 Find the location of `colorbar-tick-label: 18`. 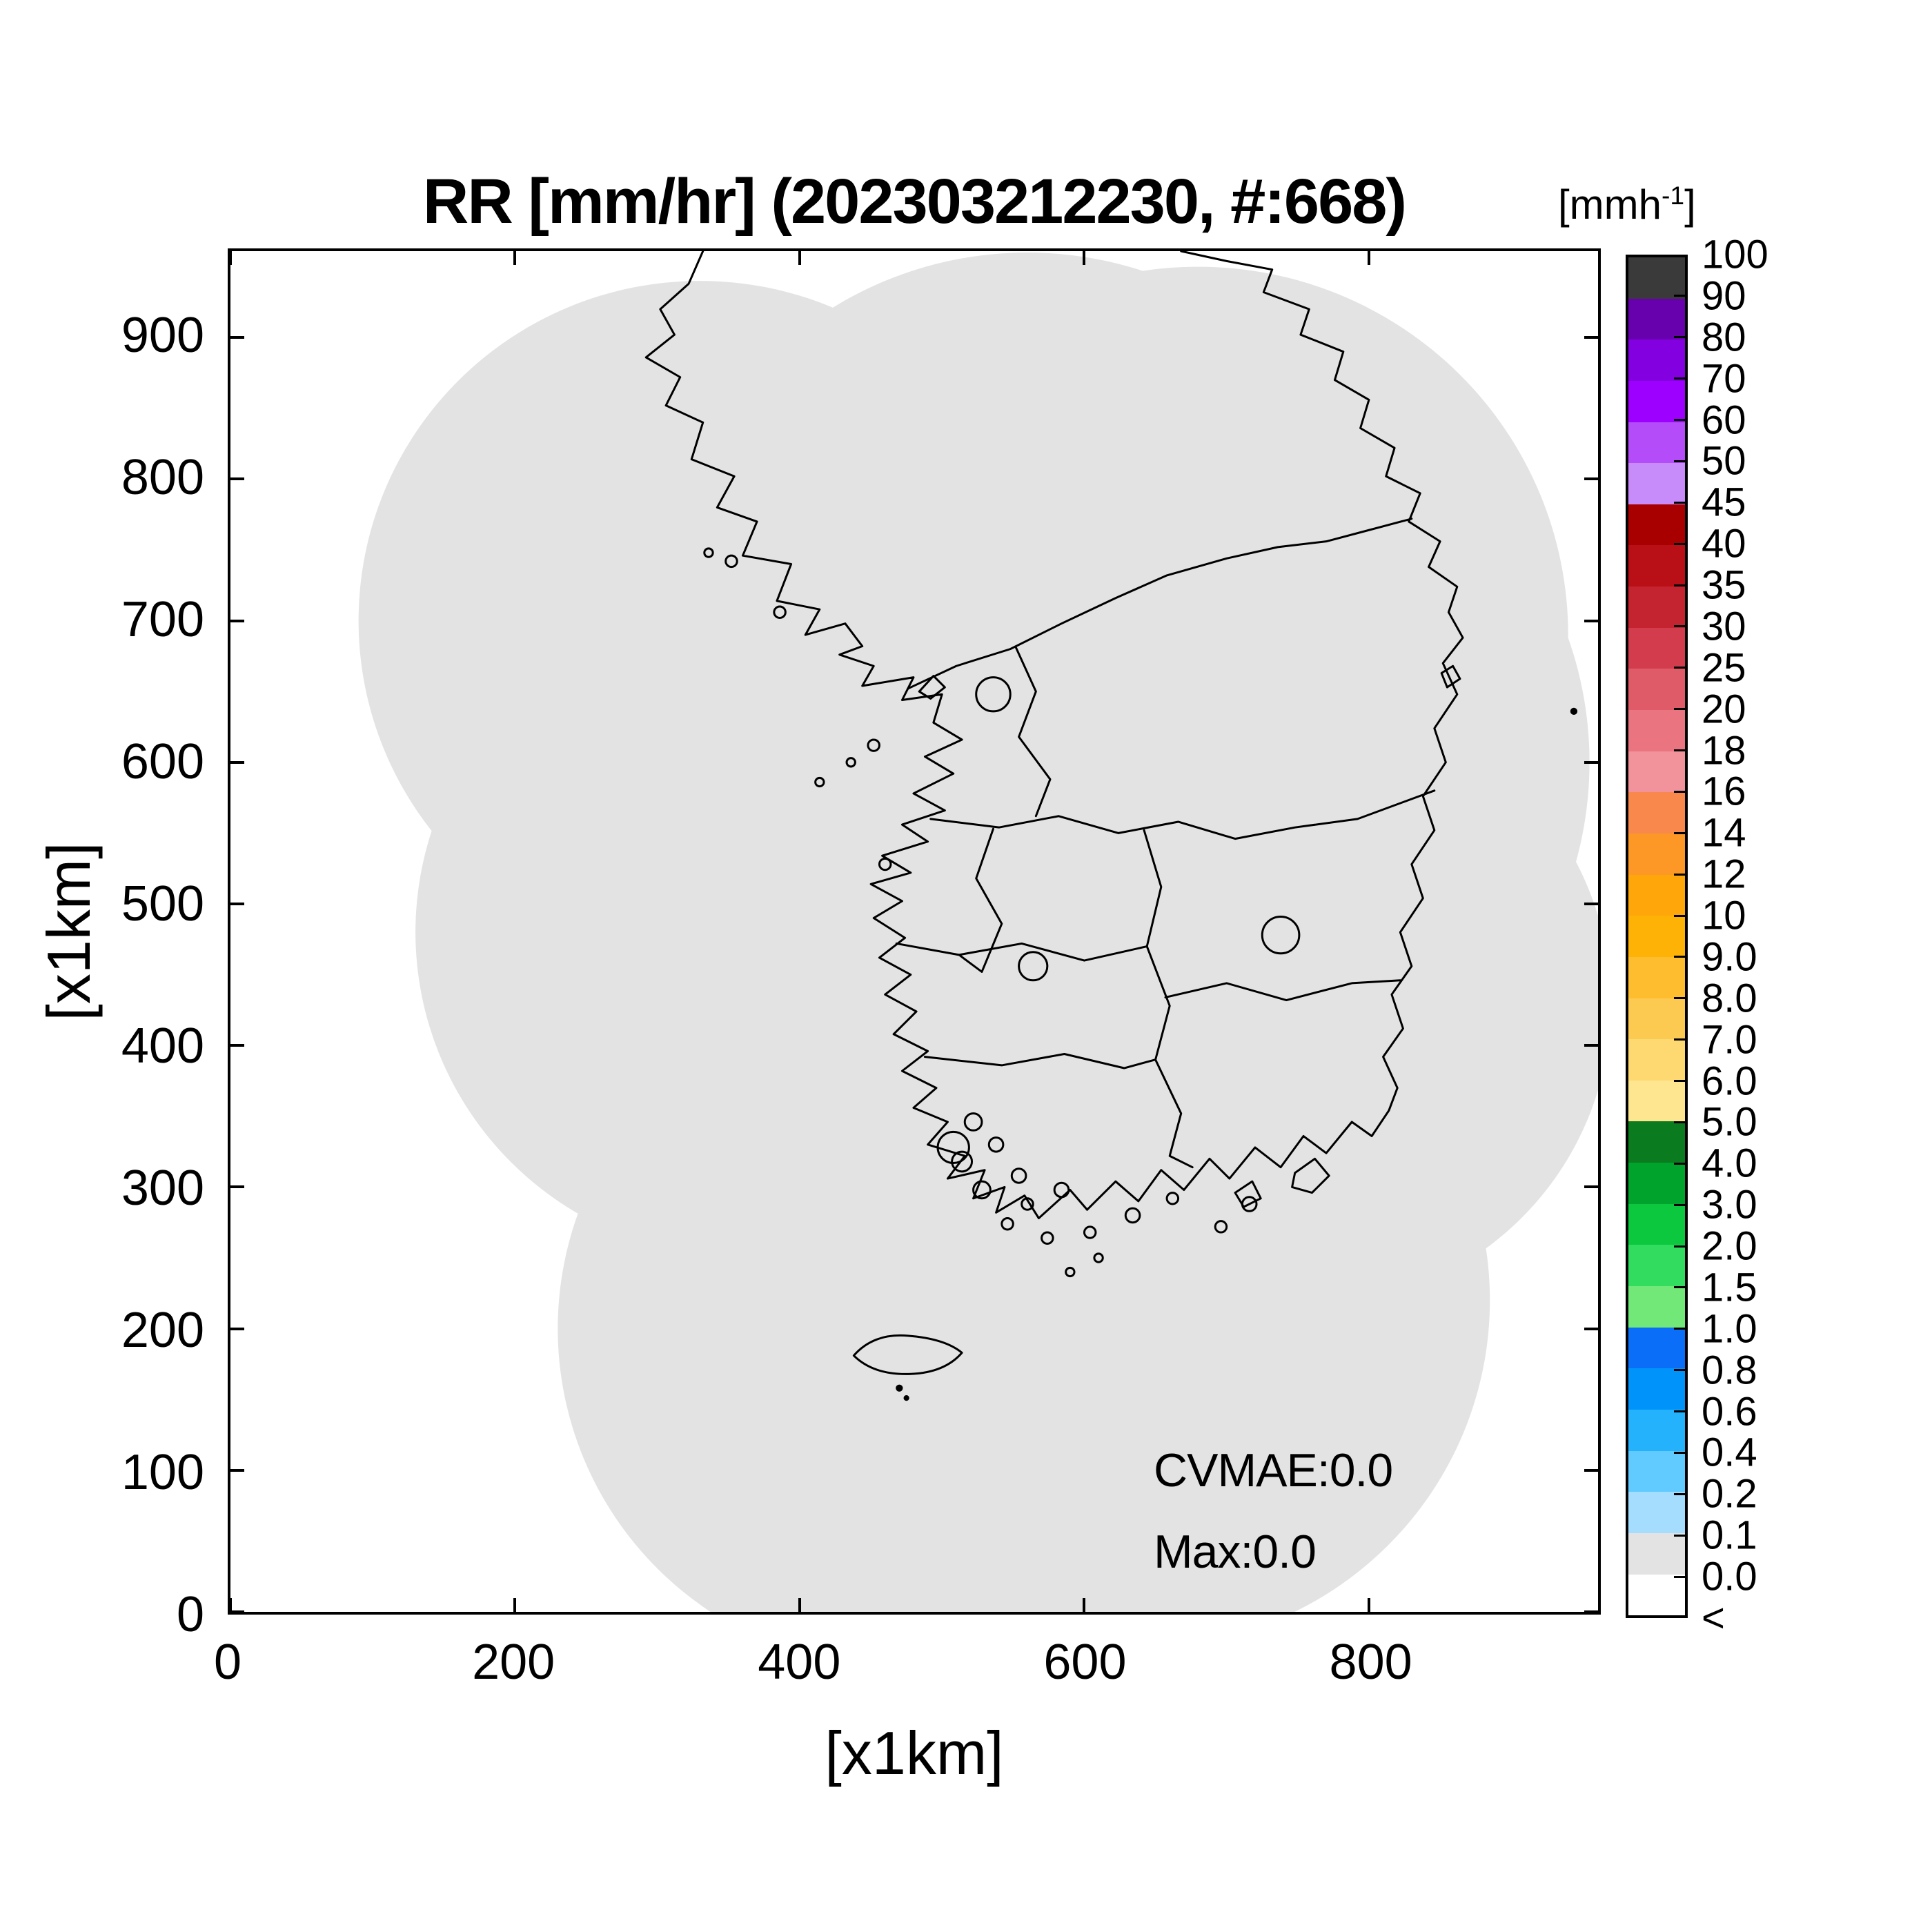

colorbar-tick-label: 18 is located at coordinates (1724, 750).